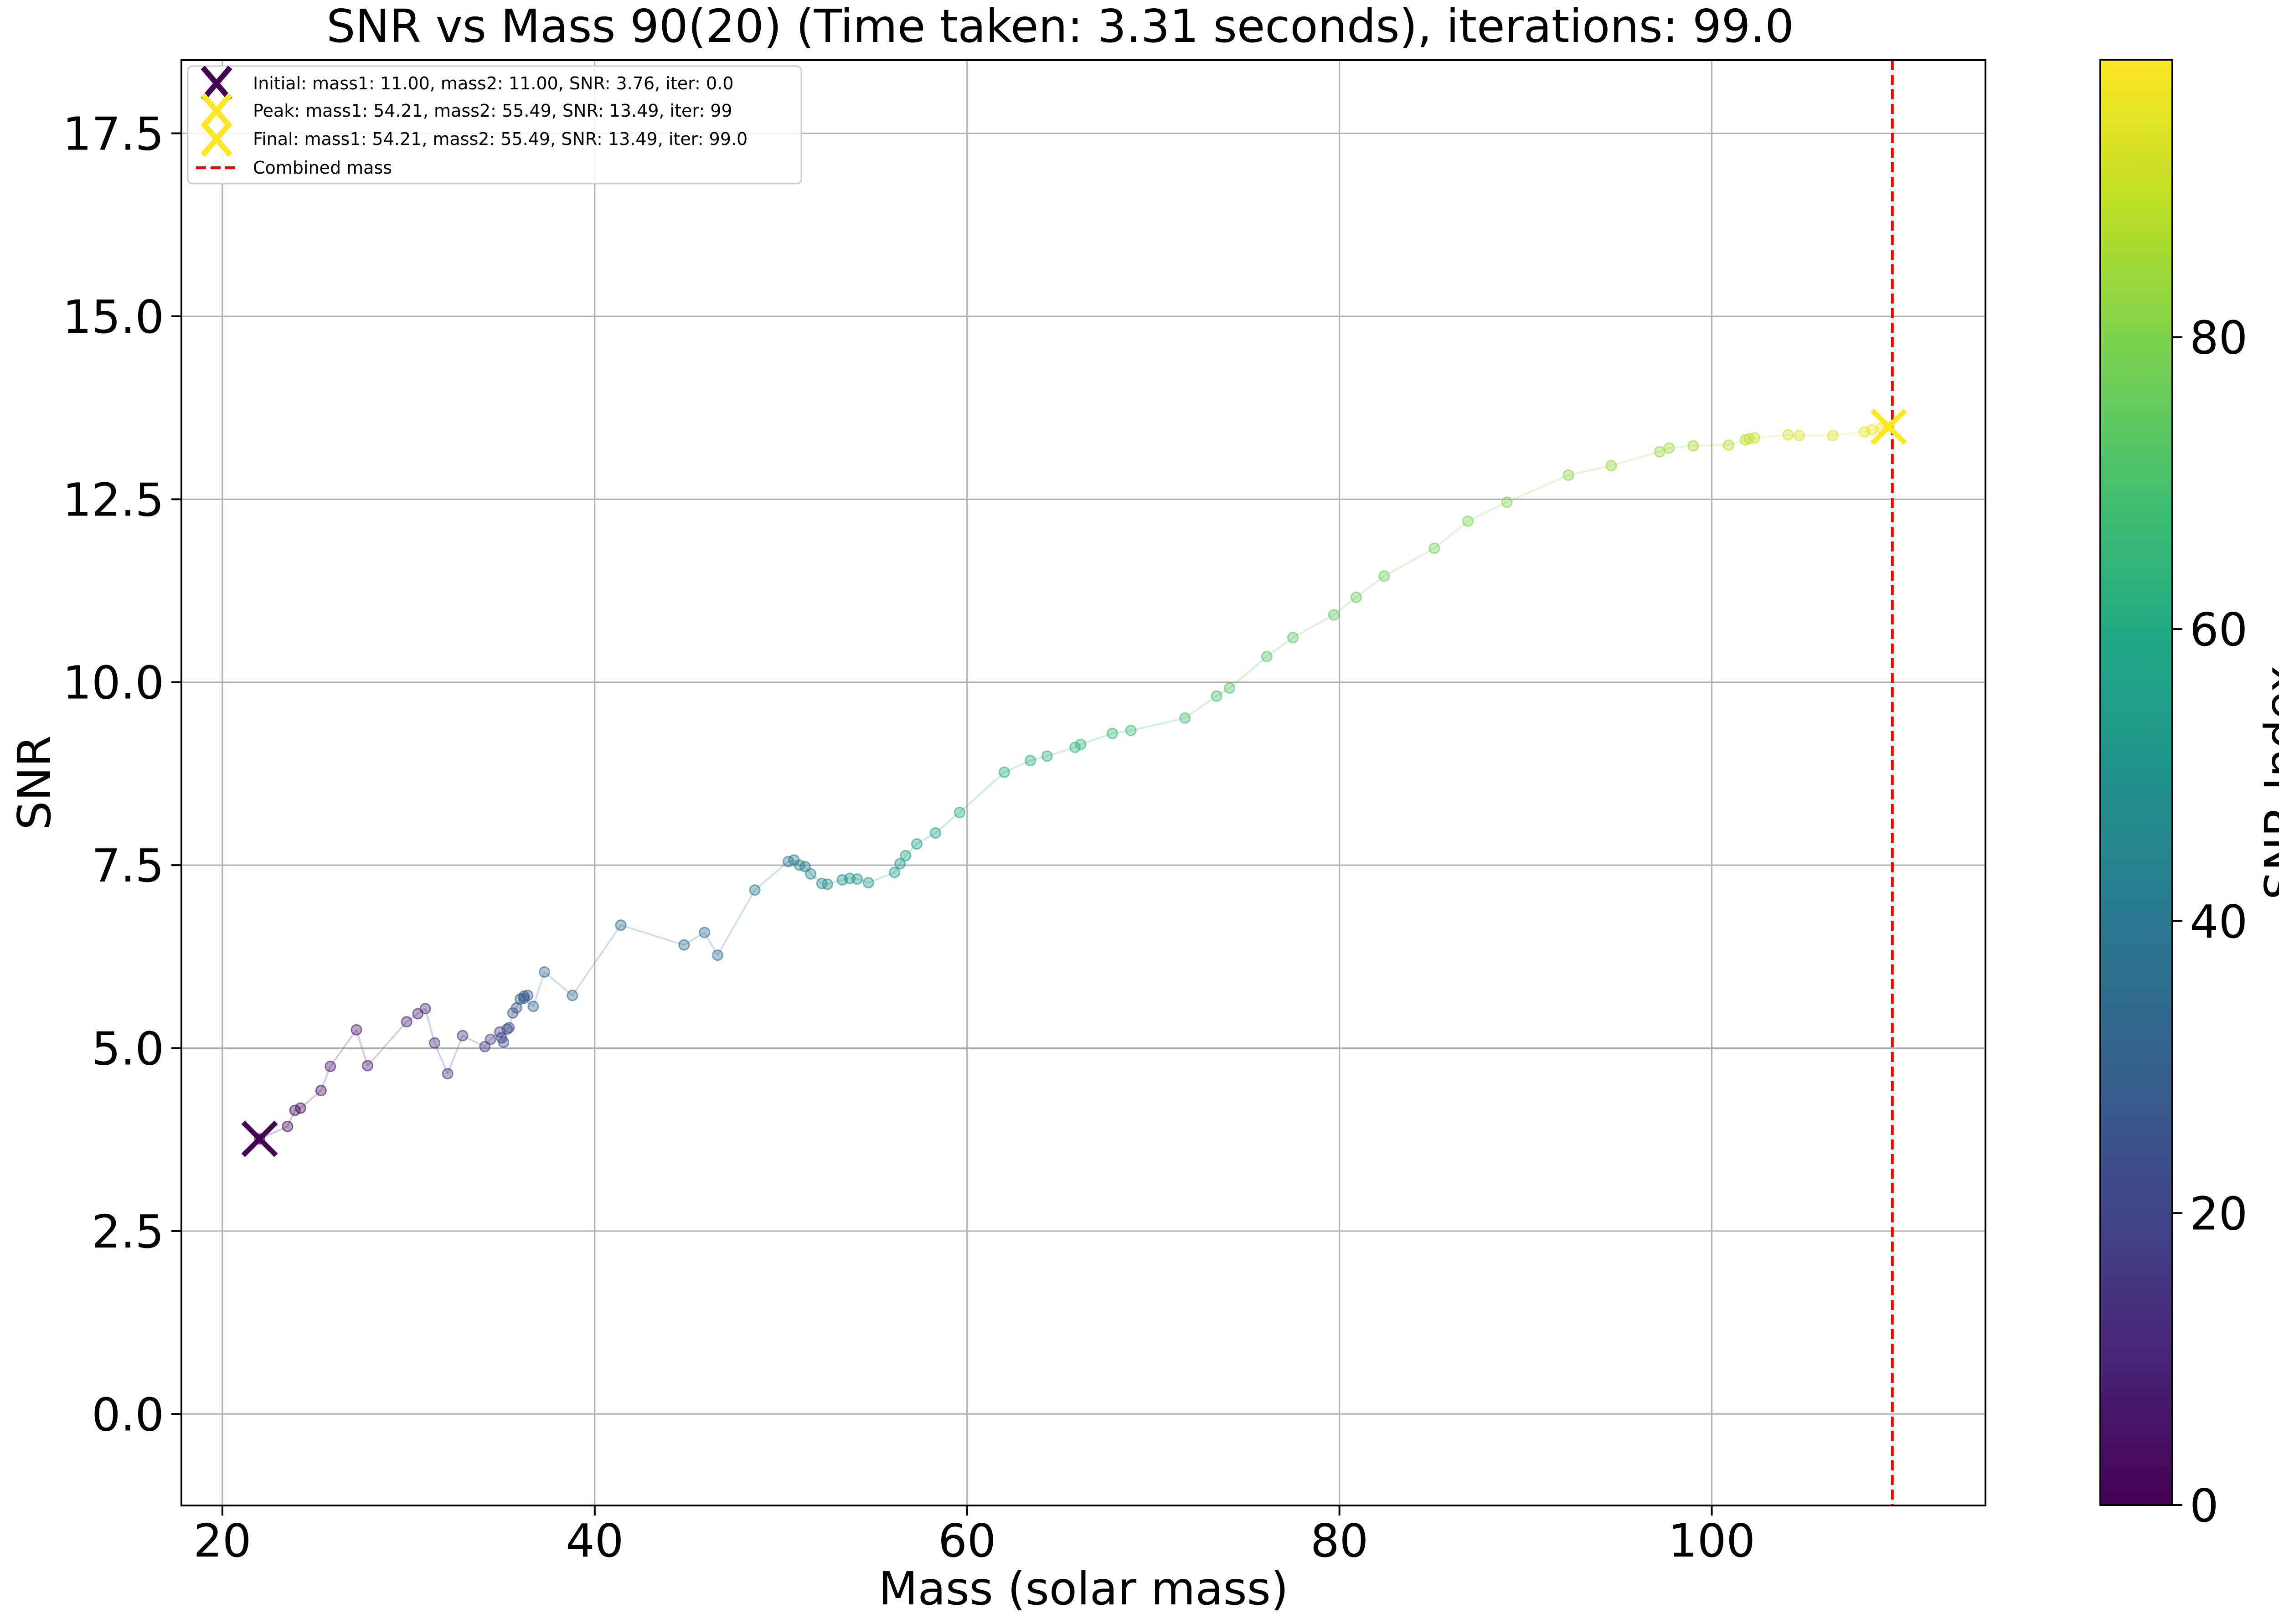 The width and height of the screenshot is (2279, 1624). Describe the element at coordinates (294, 168) in the screenshot. I see `legend-entry-combined-mass: Combined mass` at that location.